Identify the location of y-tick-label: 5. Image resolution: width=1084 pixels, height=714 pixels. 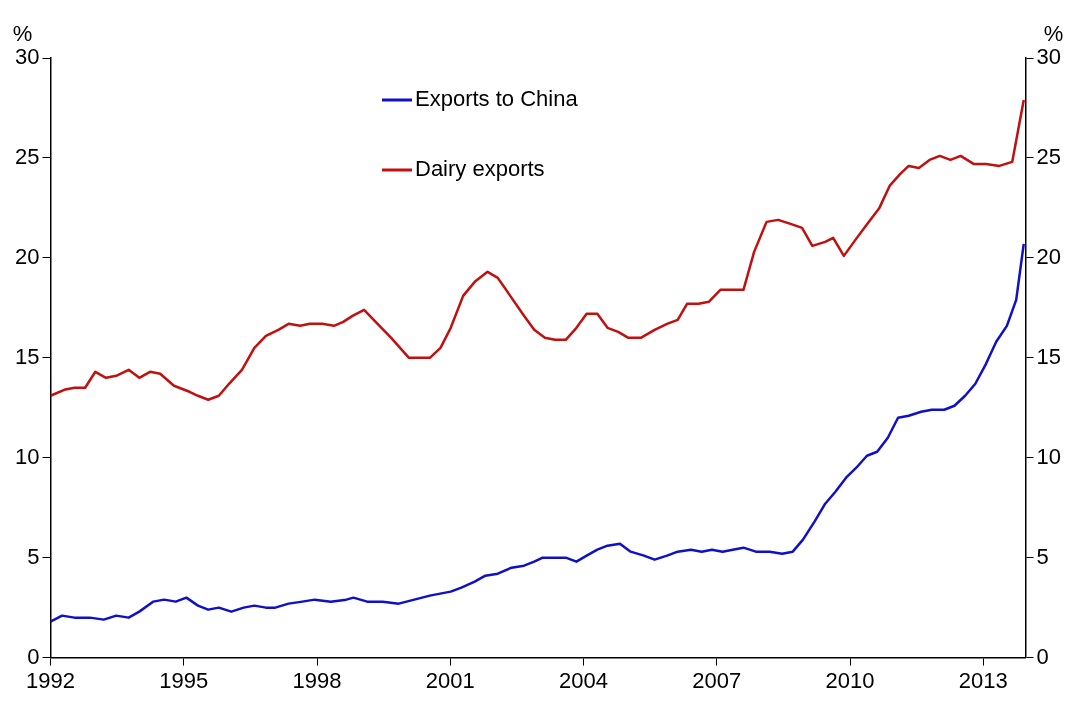
(33, 556).